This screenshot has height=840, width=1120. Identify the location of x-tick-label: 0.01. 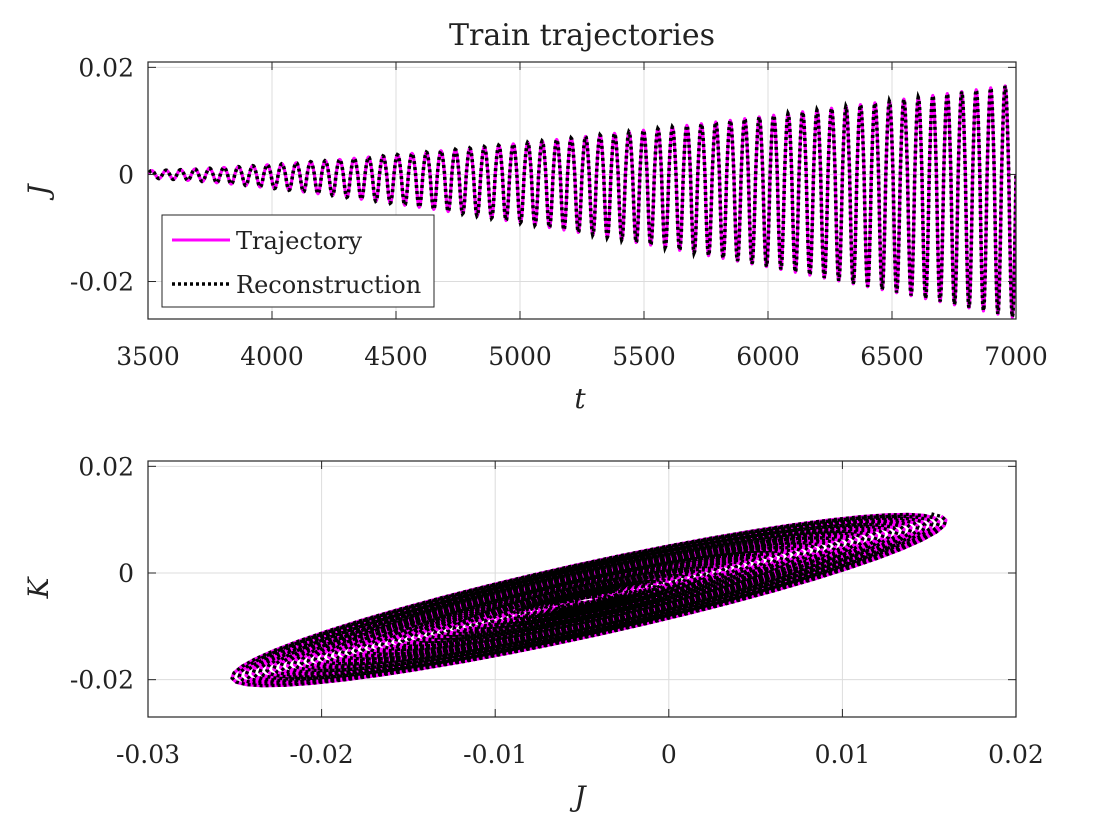
(843, 754).